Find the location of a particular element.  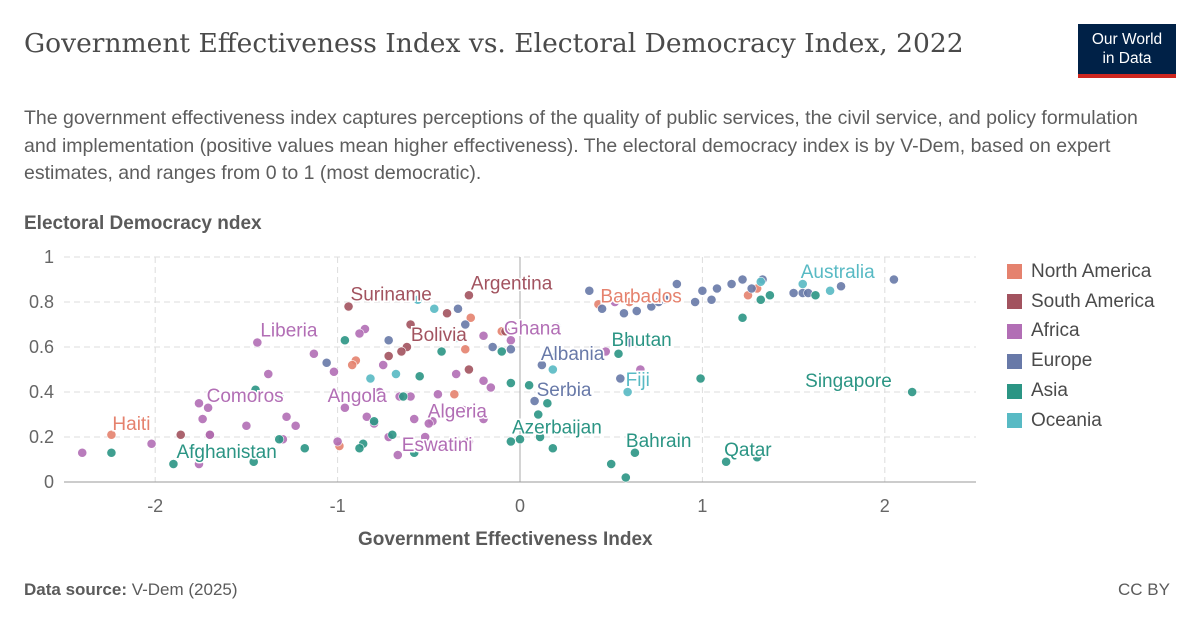

legend-item: Europe is located at coordinates (1081, 361).